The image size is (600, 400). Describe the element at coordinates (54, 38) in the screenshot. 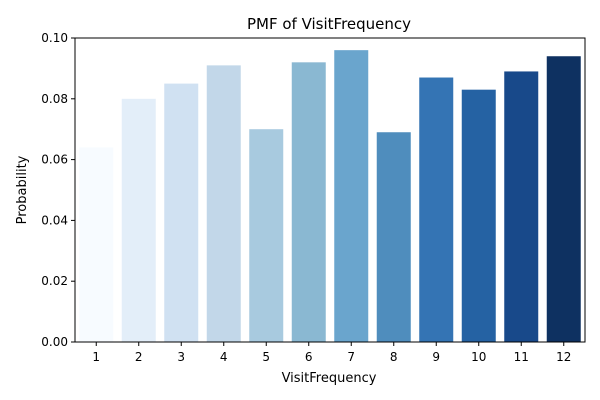

I see `y-tick-label-5: 0.10` at that location.